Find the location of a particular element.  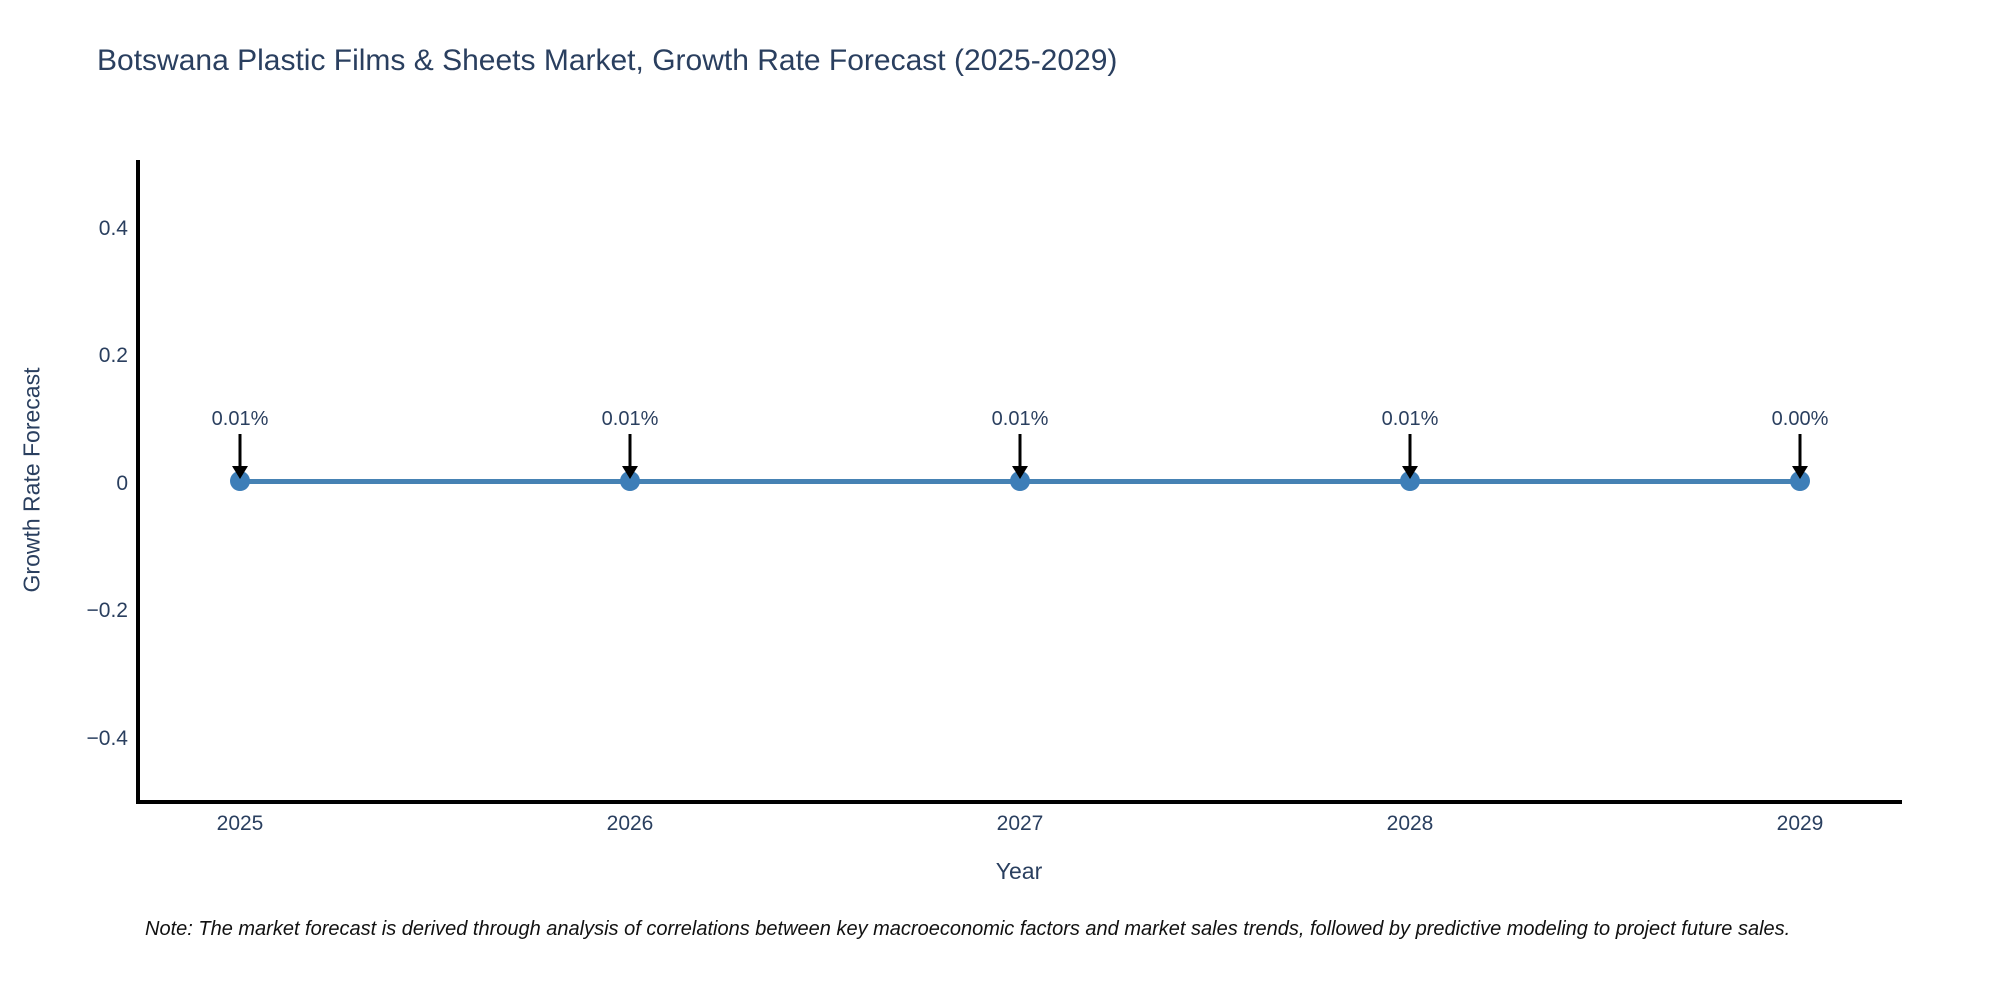

x-tick-label: 2025 is located at coordinates (240, 823).